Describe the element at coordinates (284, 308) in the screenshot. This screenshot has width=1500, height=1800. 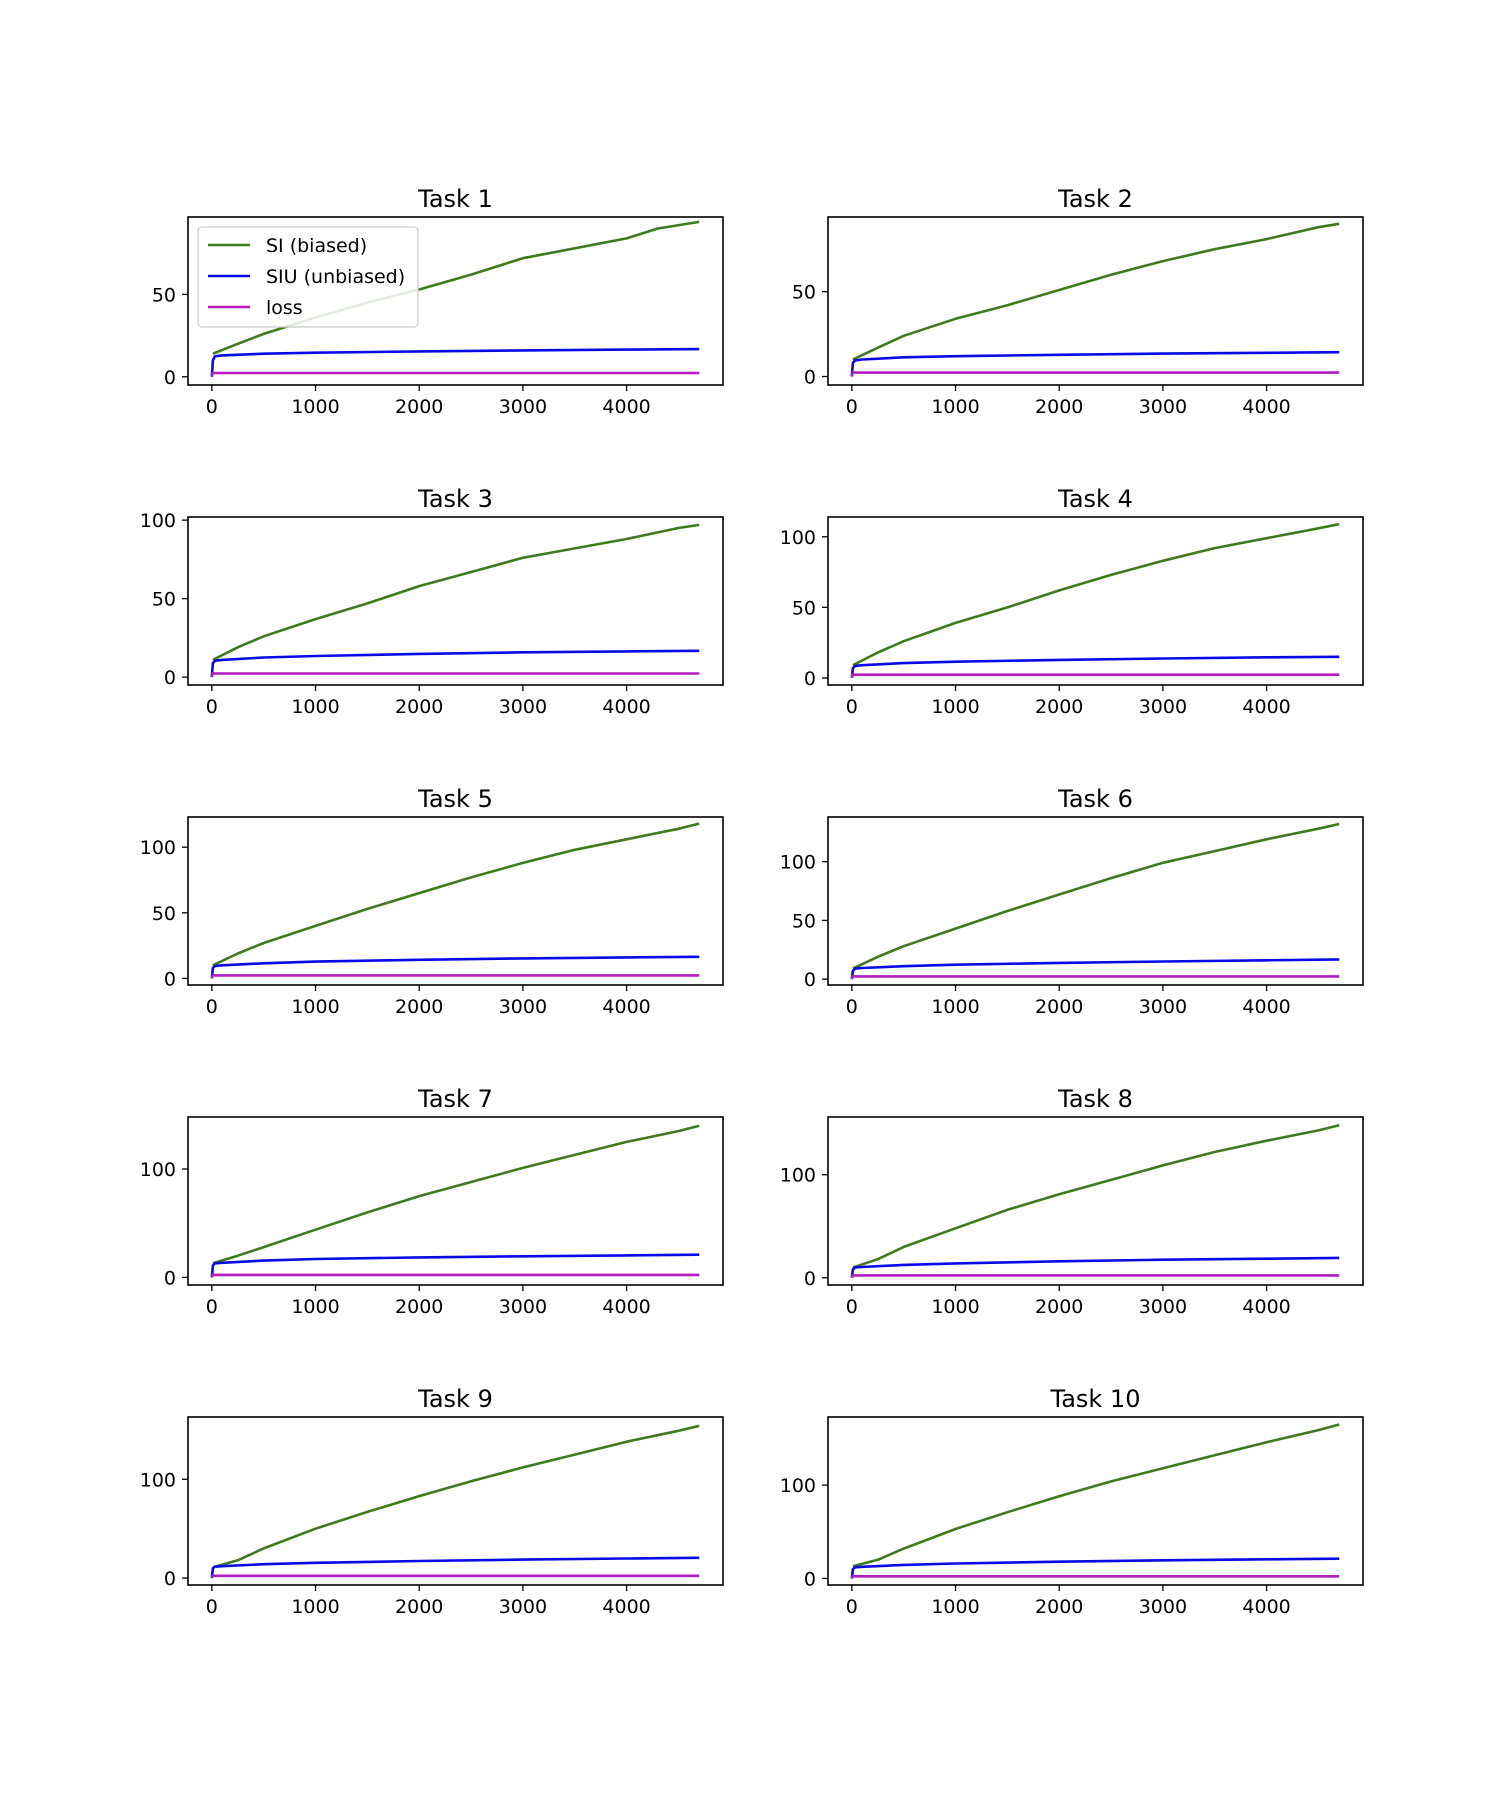
I see `legend-label: loss` at that location.